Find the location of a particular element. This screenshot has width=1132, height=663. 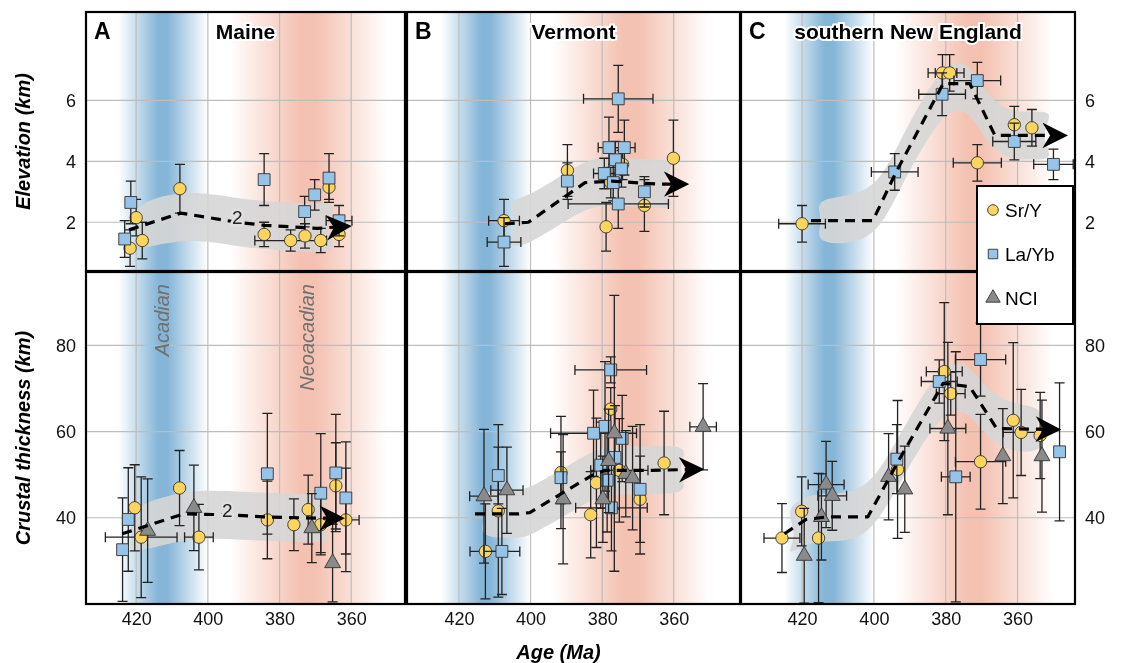

annotation: A is located at coordinates (102, 31).